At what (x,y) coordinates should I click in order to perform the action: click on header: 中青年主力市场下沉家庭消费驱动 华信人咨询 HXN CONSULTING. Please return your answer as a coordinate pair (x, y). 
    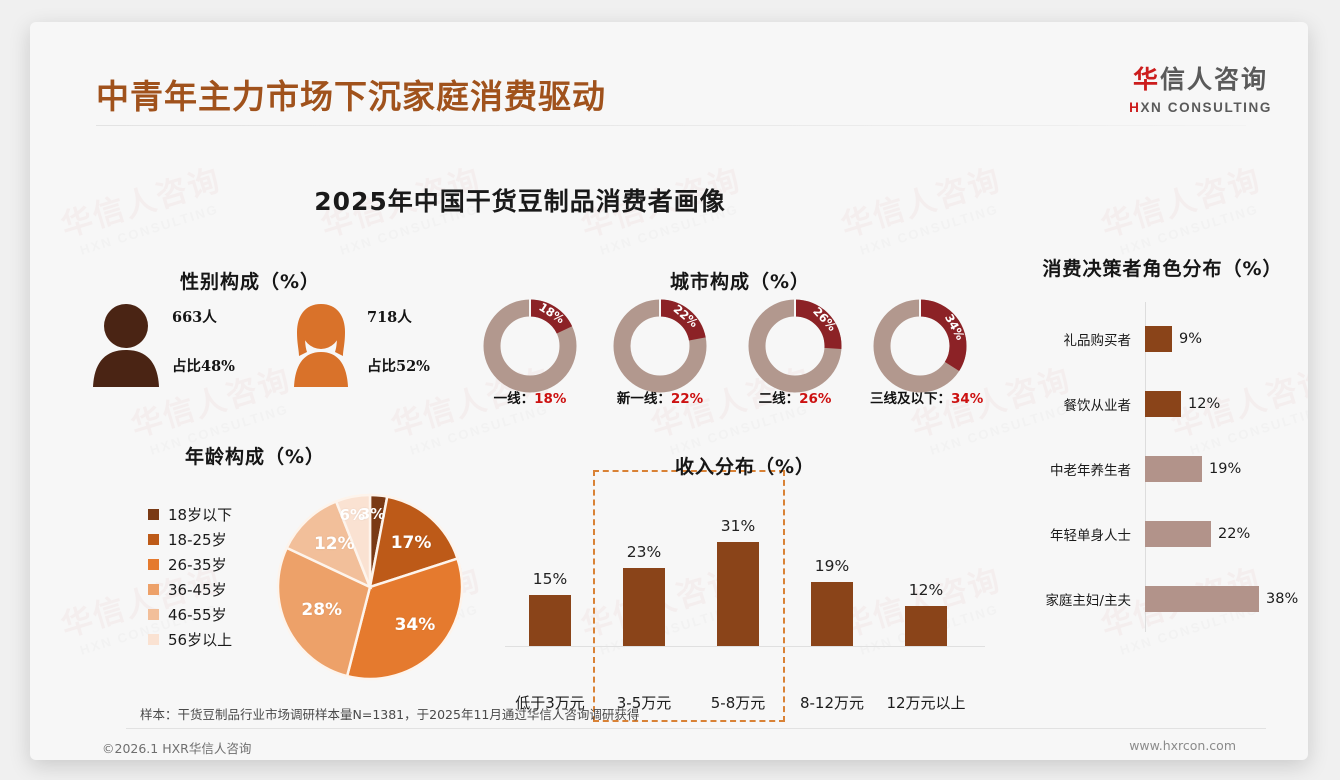
    Looking at the image, I should click on (669, 74).